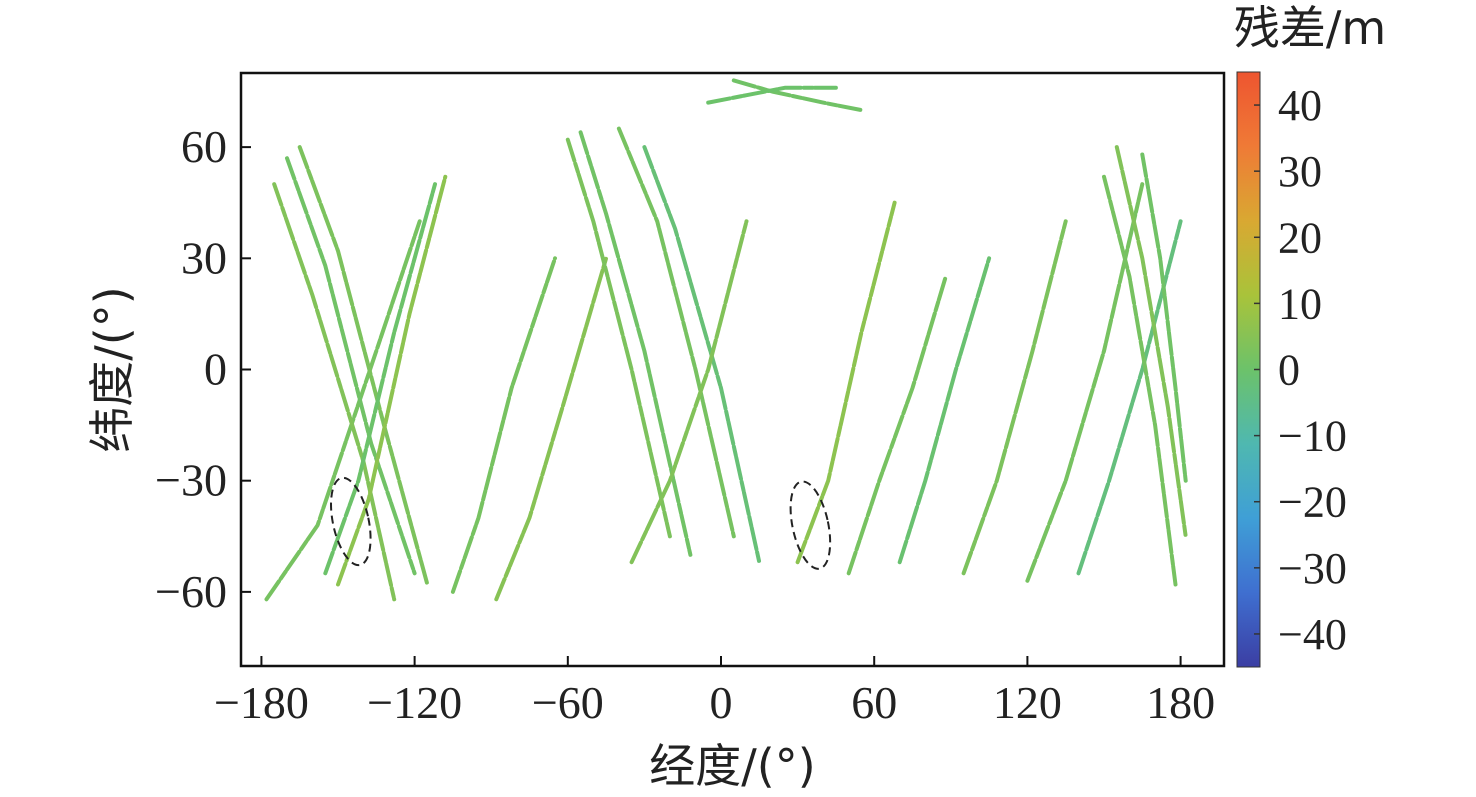  Describe the element at coordinates (1312, 436) in the screenshot. I see `colorbar-tick-label: −10` at that location.